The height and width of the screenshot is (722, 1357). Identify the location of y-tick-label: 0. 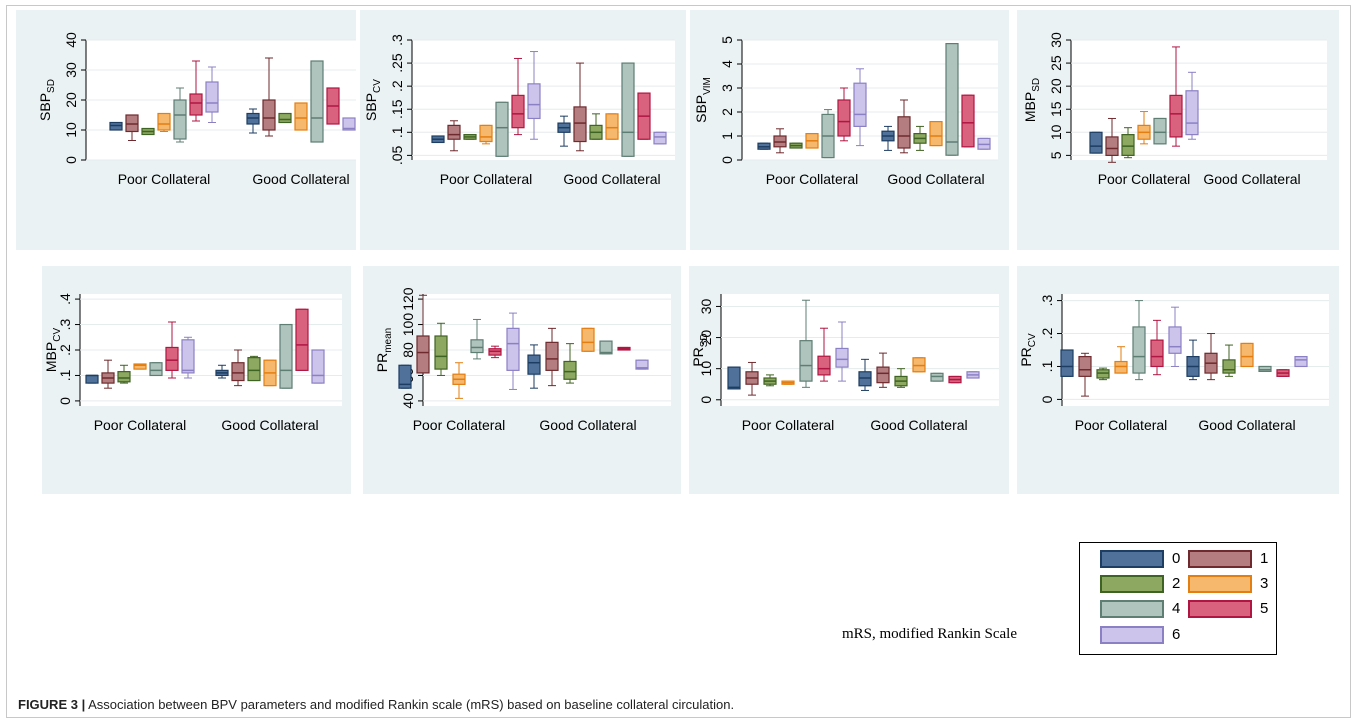
(1047, 399).